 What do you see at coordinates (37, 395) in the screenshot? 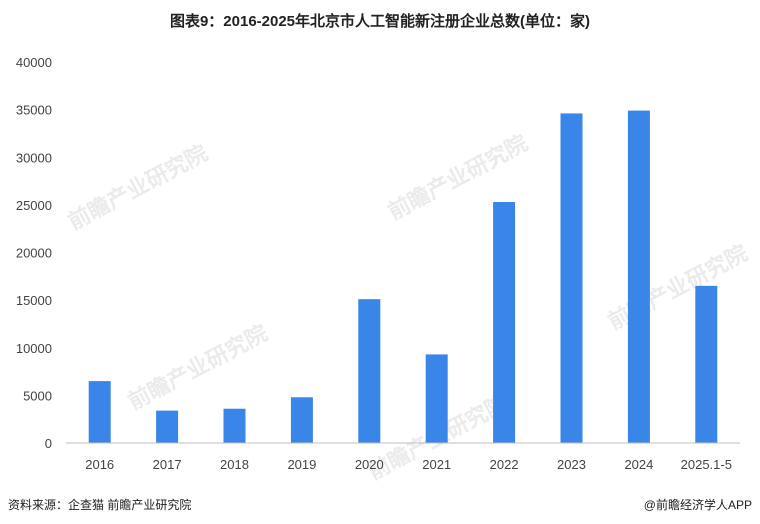
I see `y-tick-label: 5000` at bounding box center [37, 395].